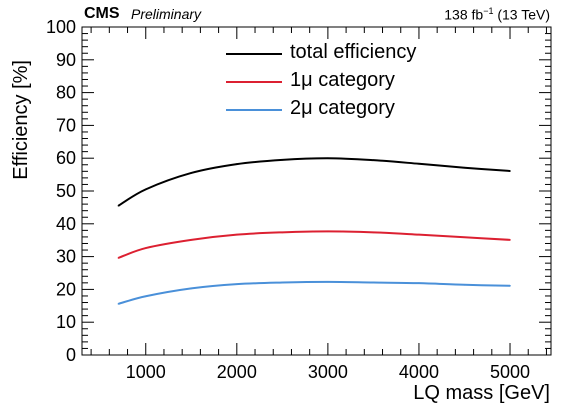 The height and width of the screenshot is (416, 580). Describe the element at coordinates (66, 125) in the screenshot. I see `y-tick-label: 70` at that location.